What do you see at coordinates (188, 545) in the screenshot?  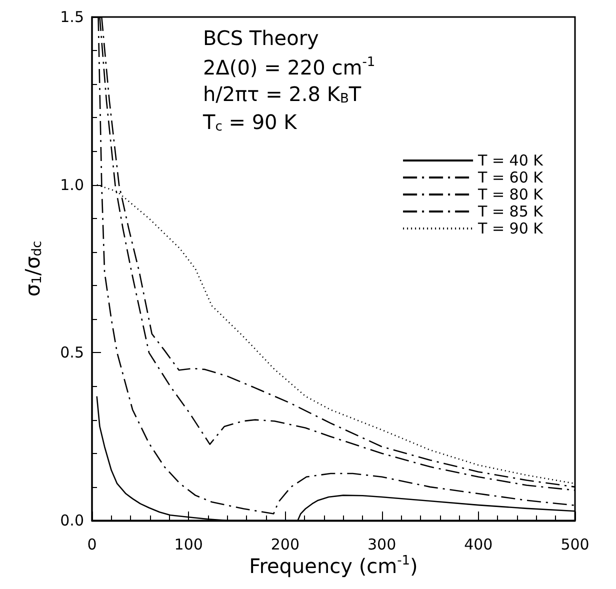 I see `x-tick-label: 100` at bounding box center [188, 545].